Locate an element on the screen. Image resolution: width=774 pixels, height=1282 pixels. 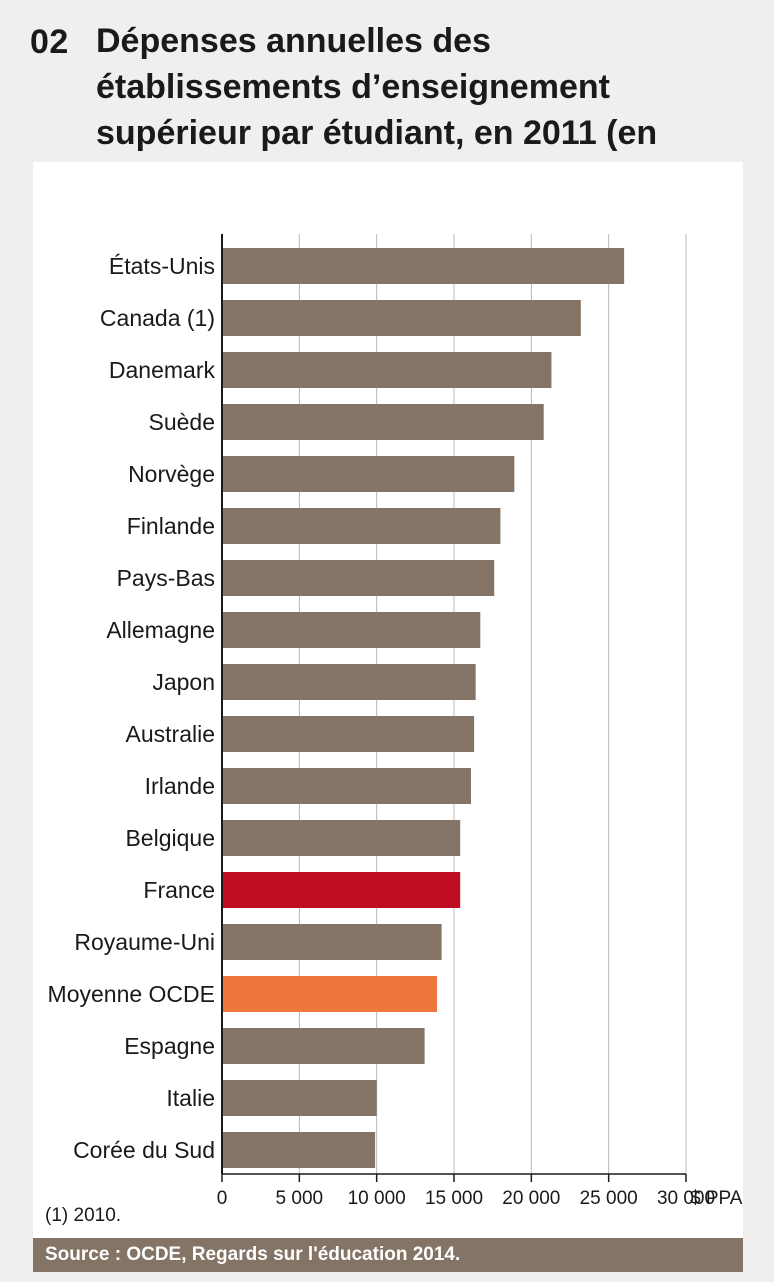
category-label: Danemark is located at coordinates (162, 370).